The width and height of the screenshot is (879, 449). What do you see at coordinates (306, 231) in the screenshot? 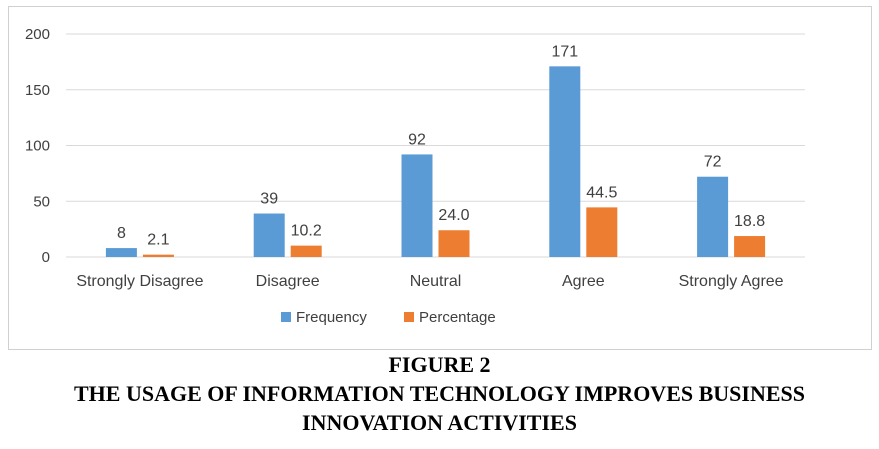
I see `data-label-percentage: 10.2` at bounding box center [306, 231].